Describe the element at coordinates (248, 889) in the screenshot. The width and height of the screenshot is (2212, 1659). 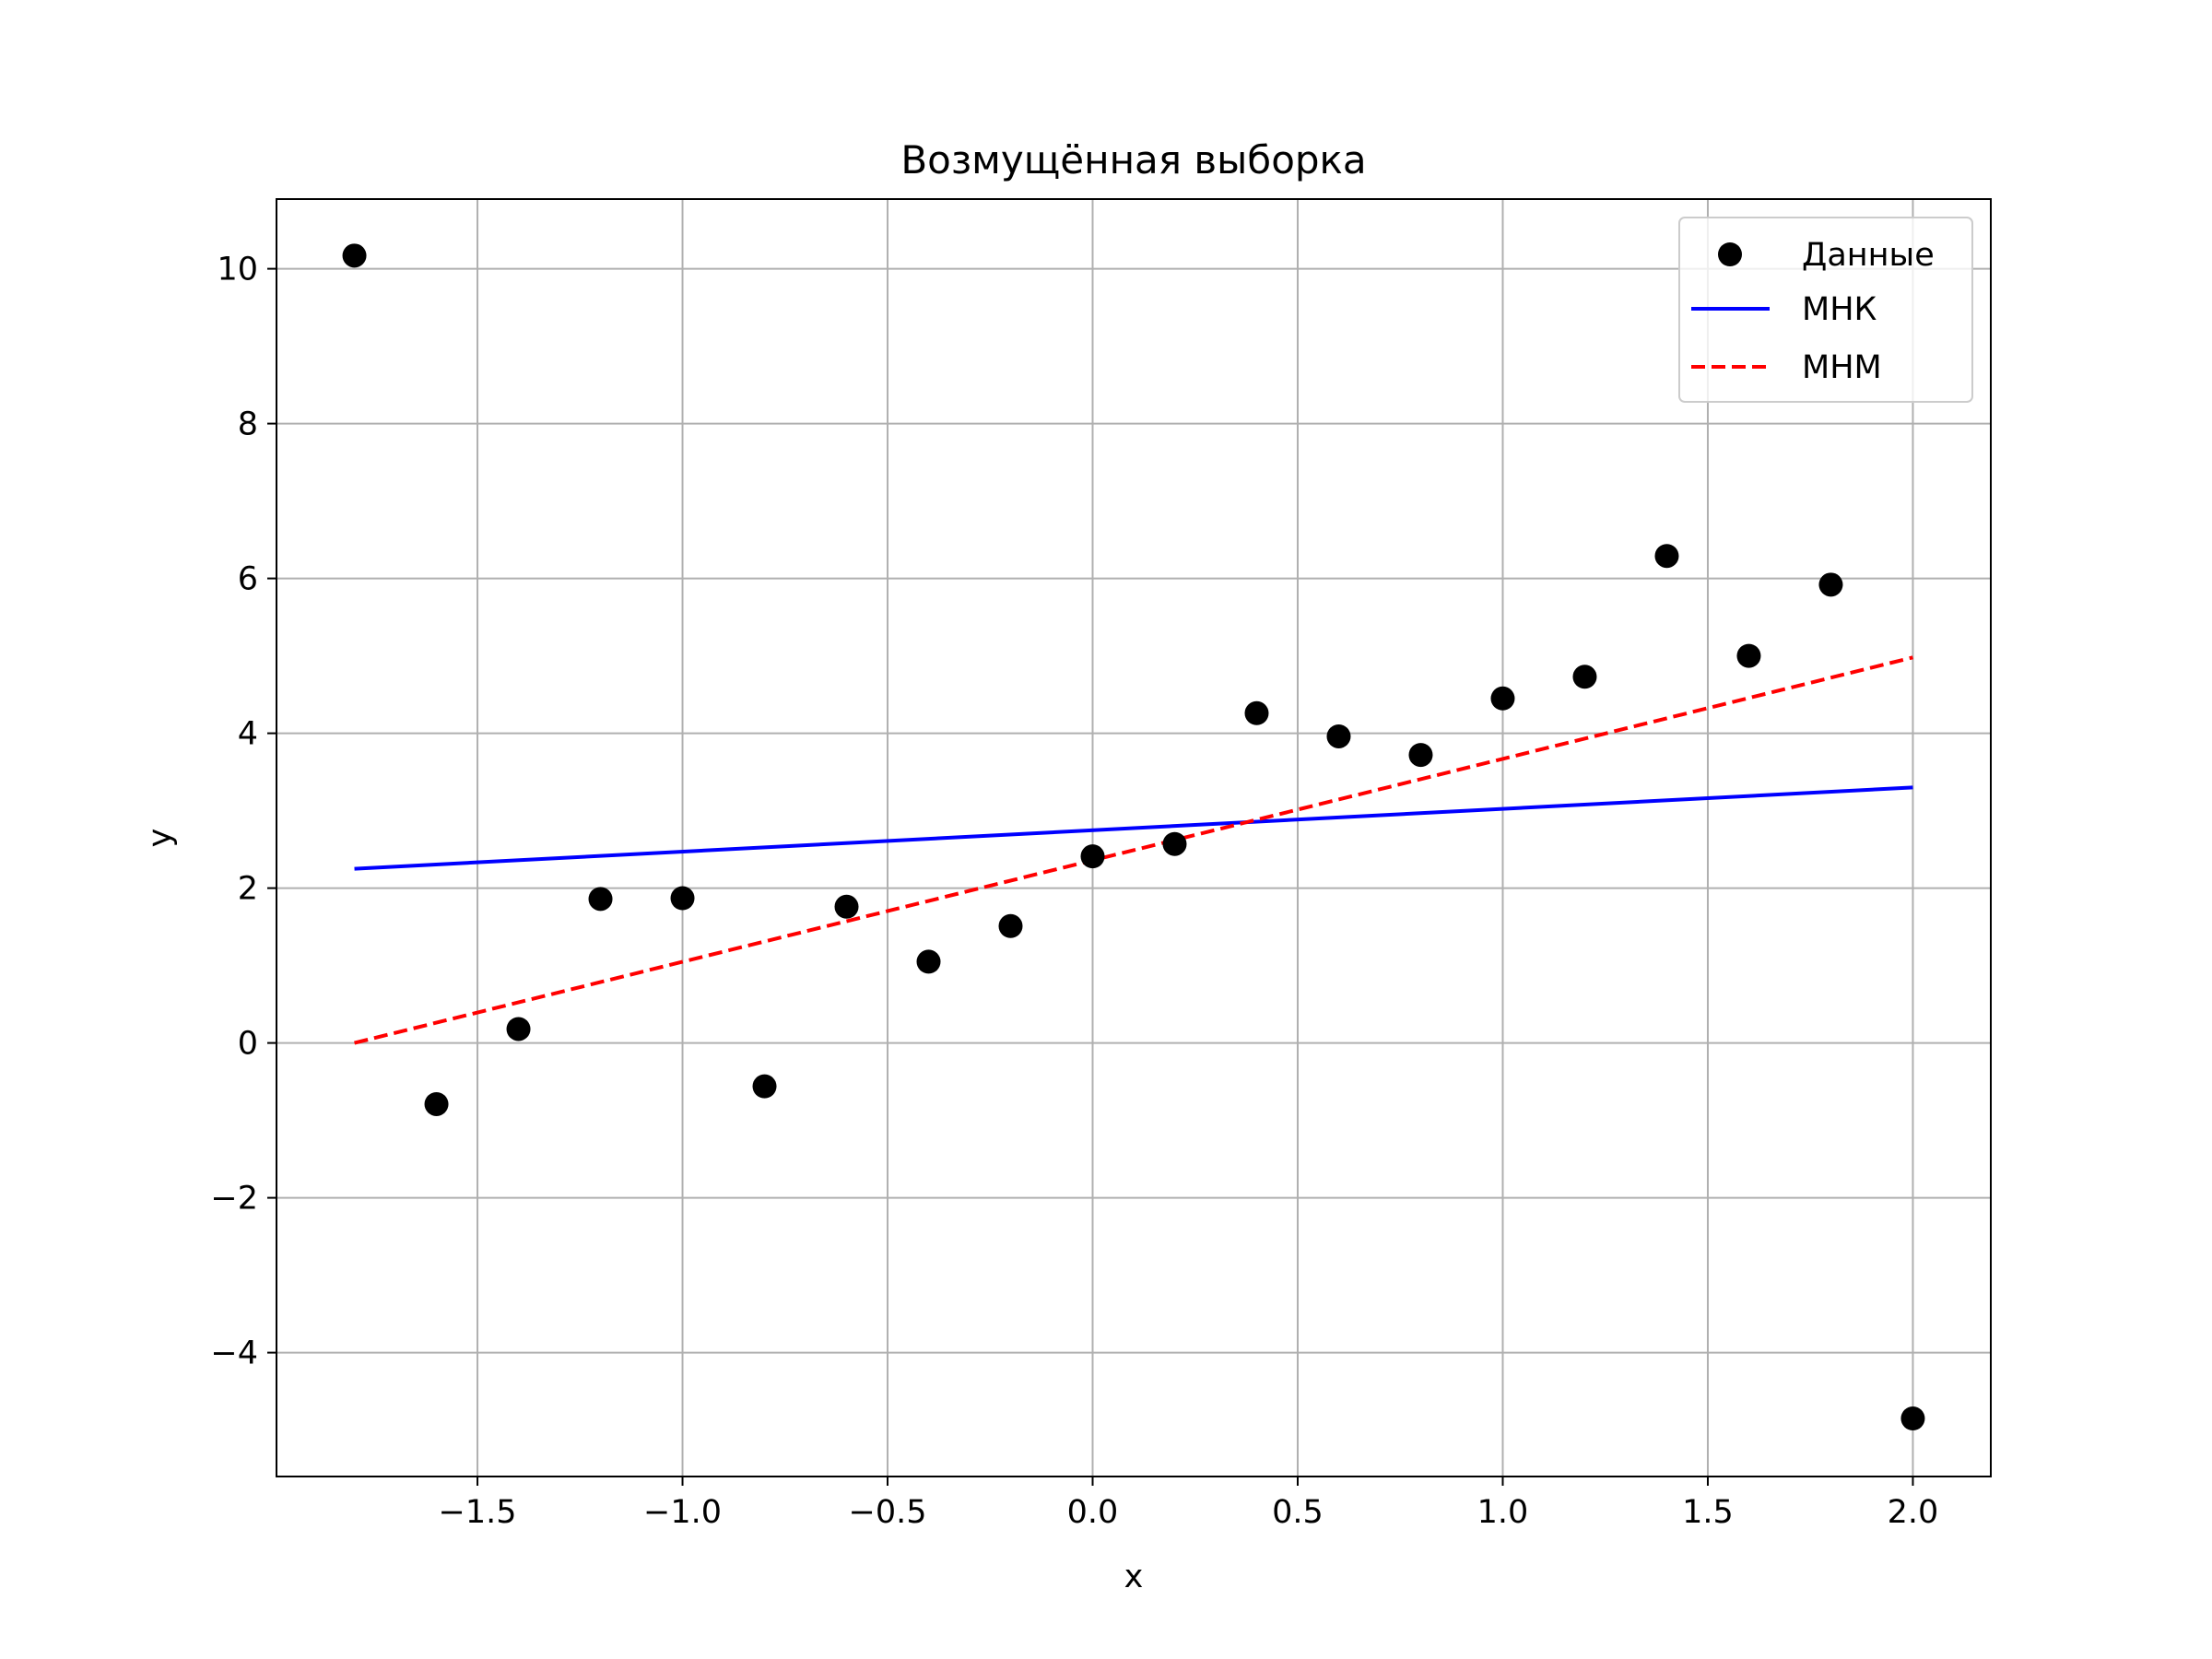
I see `y-tick-label: 2` at that location.